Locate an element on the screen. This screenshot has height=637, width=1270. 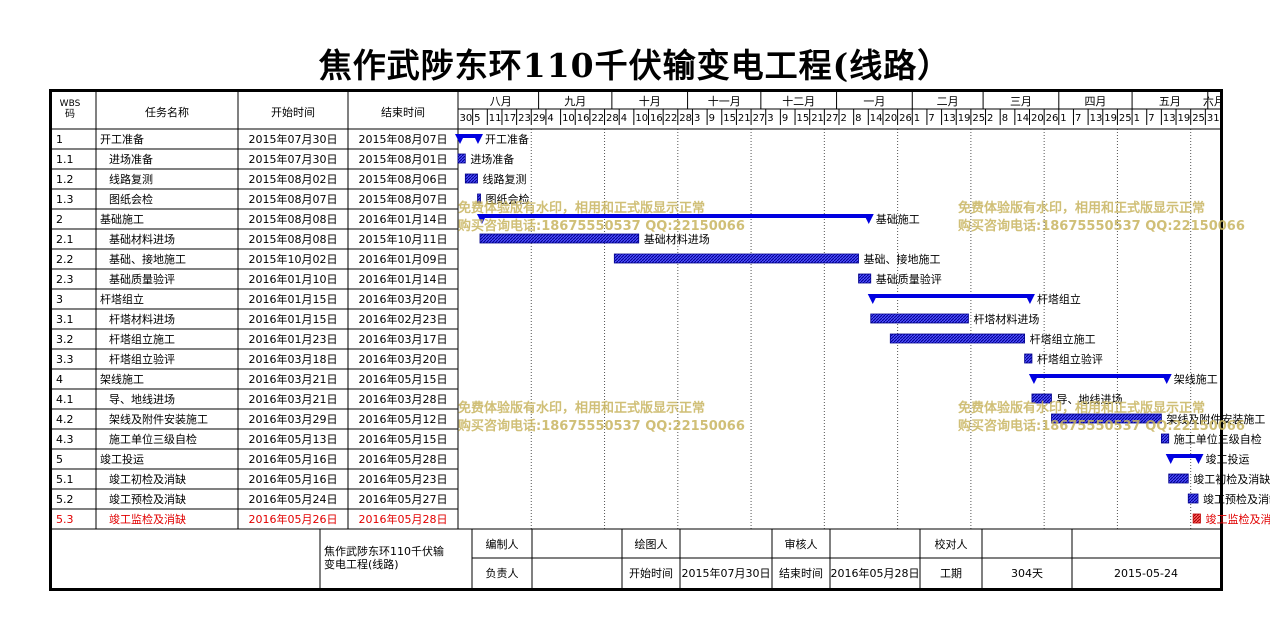
footer-compiler-label: 编制人 is located at coordinates (502, 544).